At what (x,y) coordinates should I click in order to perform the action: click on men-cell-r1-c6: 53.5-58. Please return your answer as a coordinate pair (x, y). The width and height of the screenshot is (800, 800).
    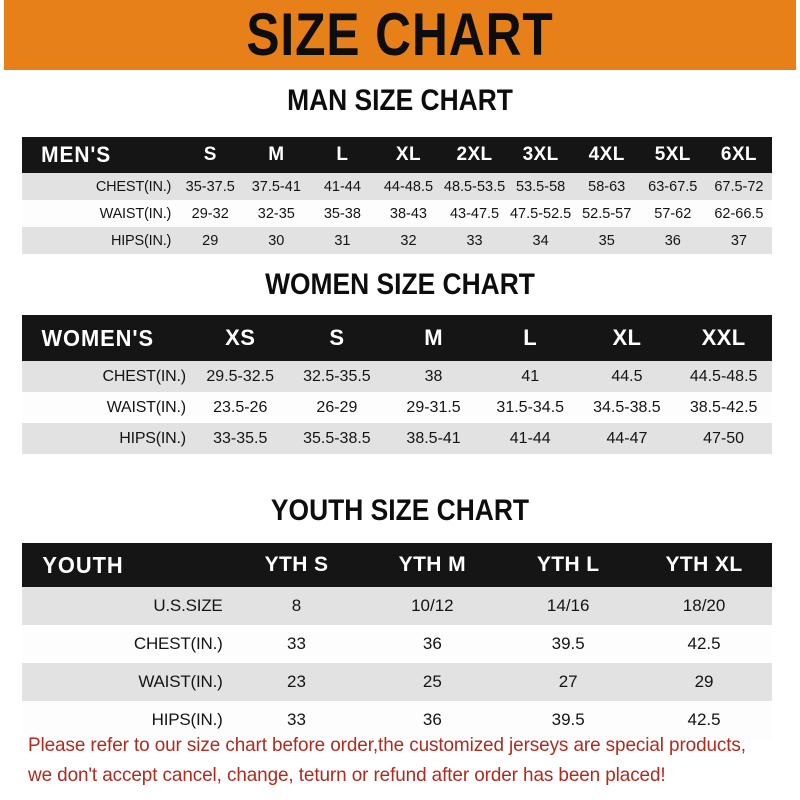
    Looking at the image, I should click on (541, 186).